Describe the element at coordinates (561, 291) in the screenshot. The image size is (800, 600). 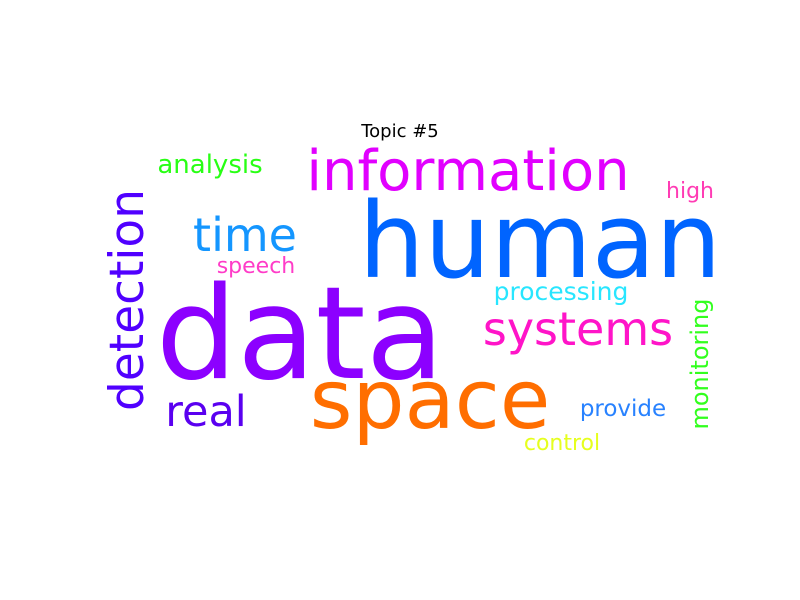
I see `word-processing: processing` at that location.